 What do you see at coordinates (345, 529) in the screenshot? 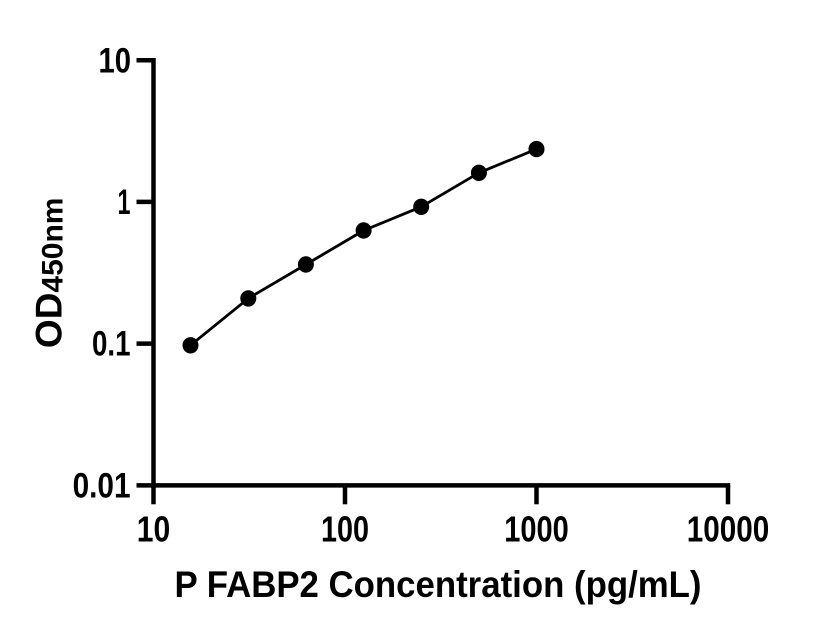
I see `svg-text: 100` at bounding box center [345, 529].